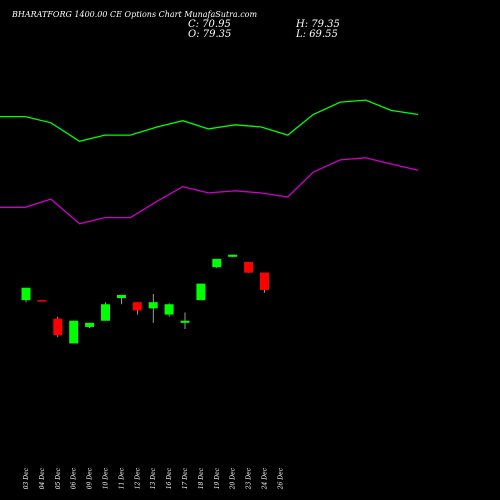 The height and width of the screenshot is (500, 500). Describe the element at coordinates (265, 478) in the screenshot. I see `x-tick-label: 24 Dec` at that location.